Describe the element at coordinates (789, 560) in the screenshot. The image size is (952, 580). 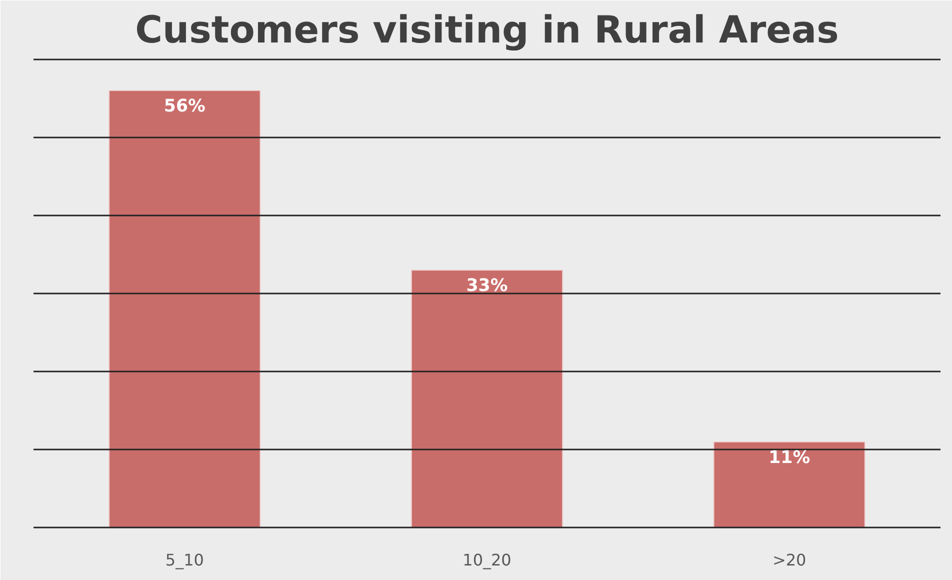
I see `x-tick-label: >20` at that location.